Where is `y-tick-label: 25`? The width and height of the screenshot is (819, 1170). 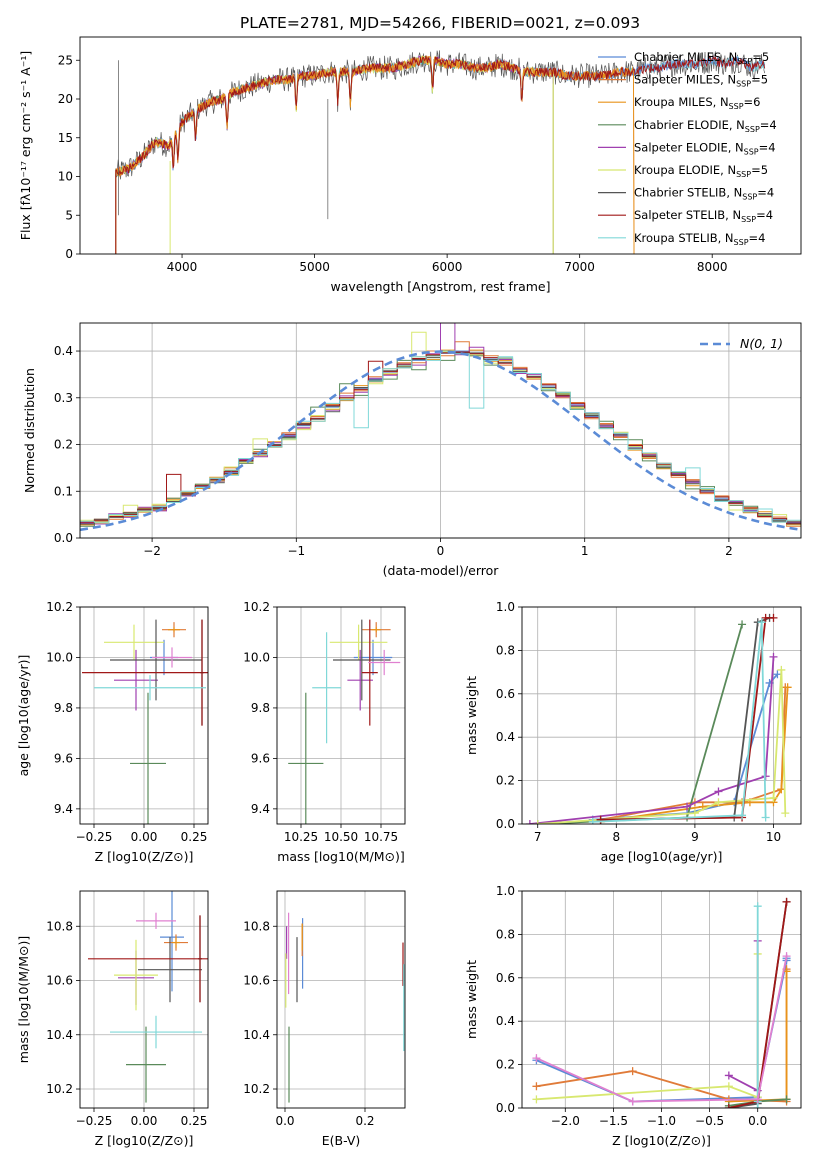
y-tick-label: 25 is located at coordinates (65, 60).